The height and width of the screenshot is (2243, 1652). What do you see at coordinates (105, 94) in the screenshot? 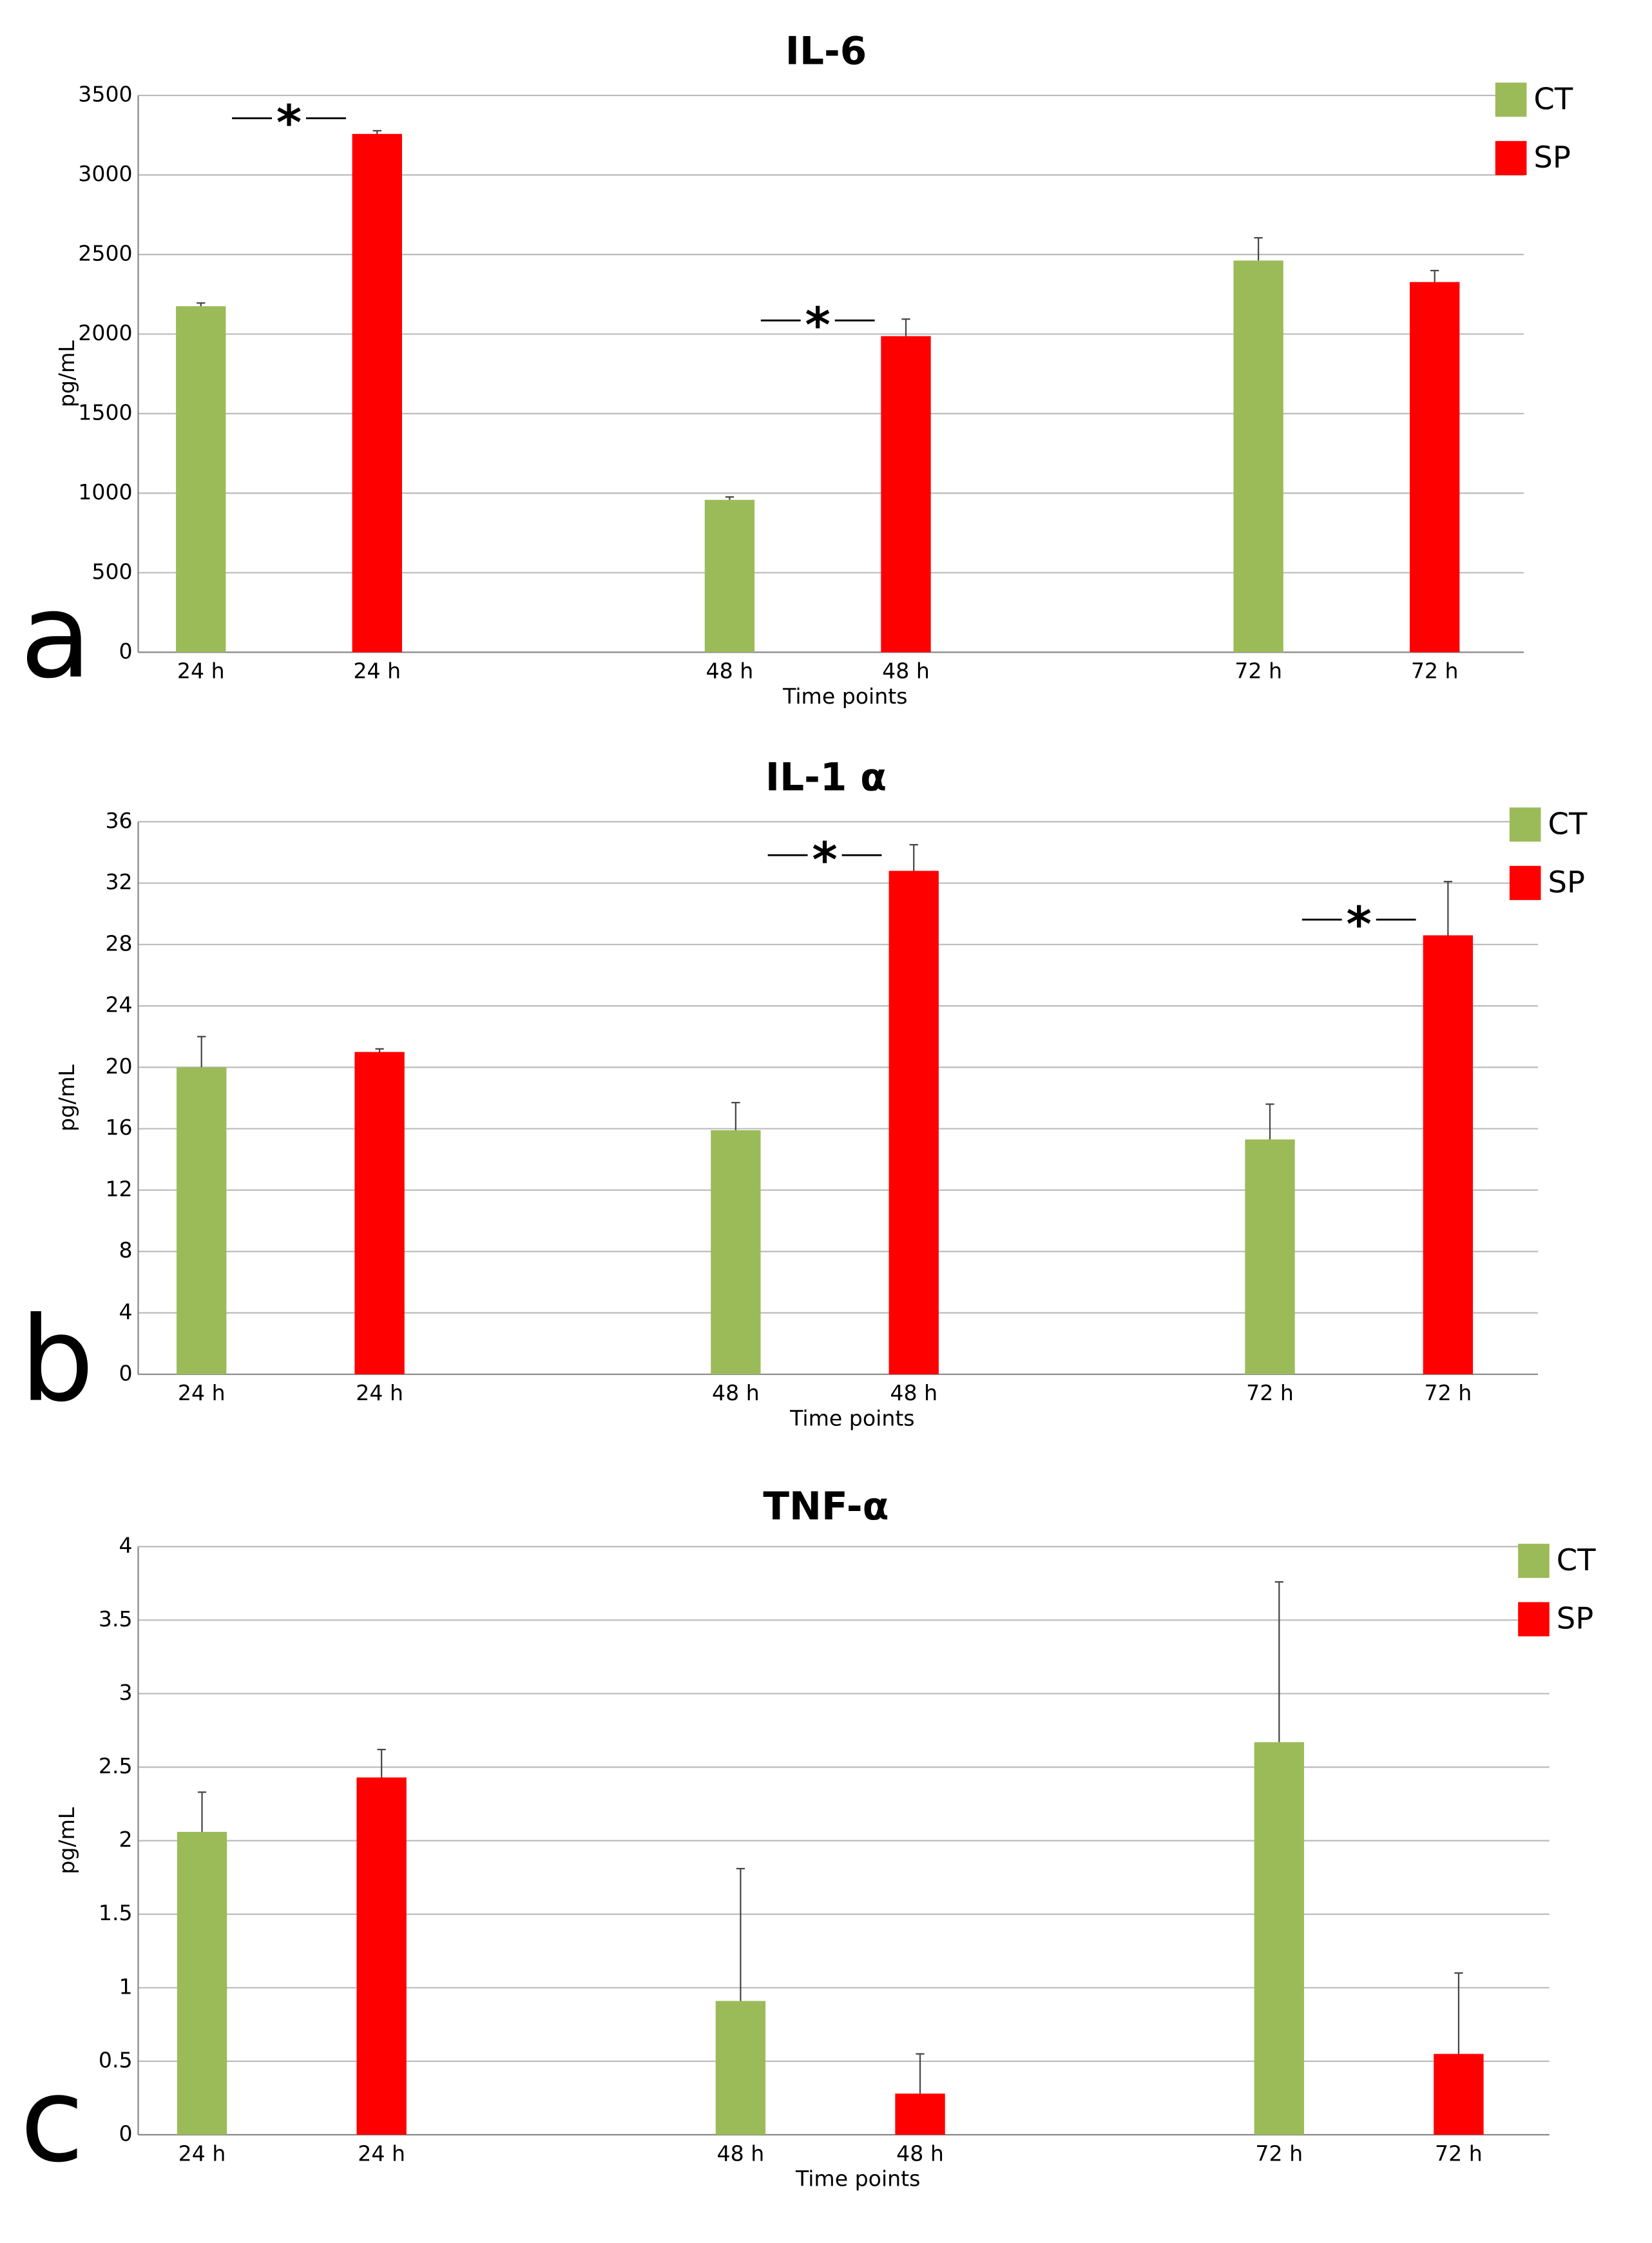
I see `y-tick-label: 3500` at bounding box center [105, 94].